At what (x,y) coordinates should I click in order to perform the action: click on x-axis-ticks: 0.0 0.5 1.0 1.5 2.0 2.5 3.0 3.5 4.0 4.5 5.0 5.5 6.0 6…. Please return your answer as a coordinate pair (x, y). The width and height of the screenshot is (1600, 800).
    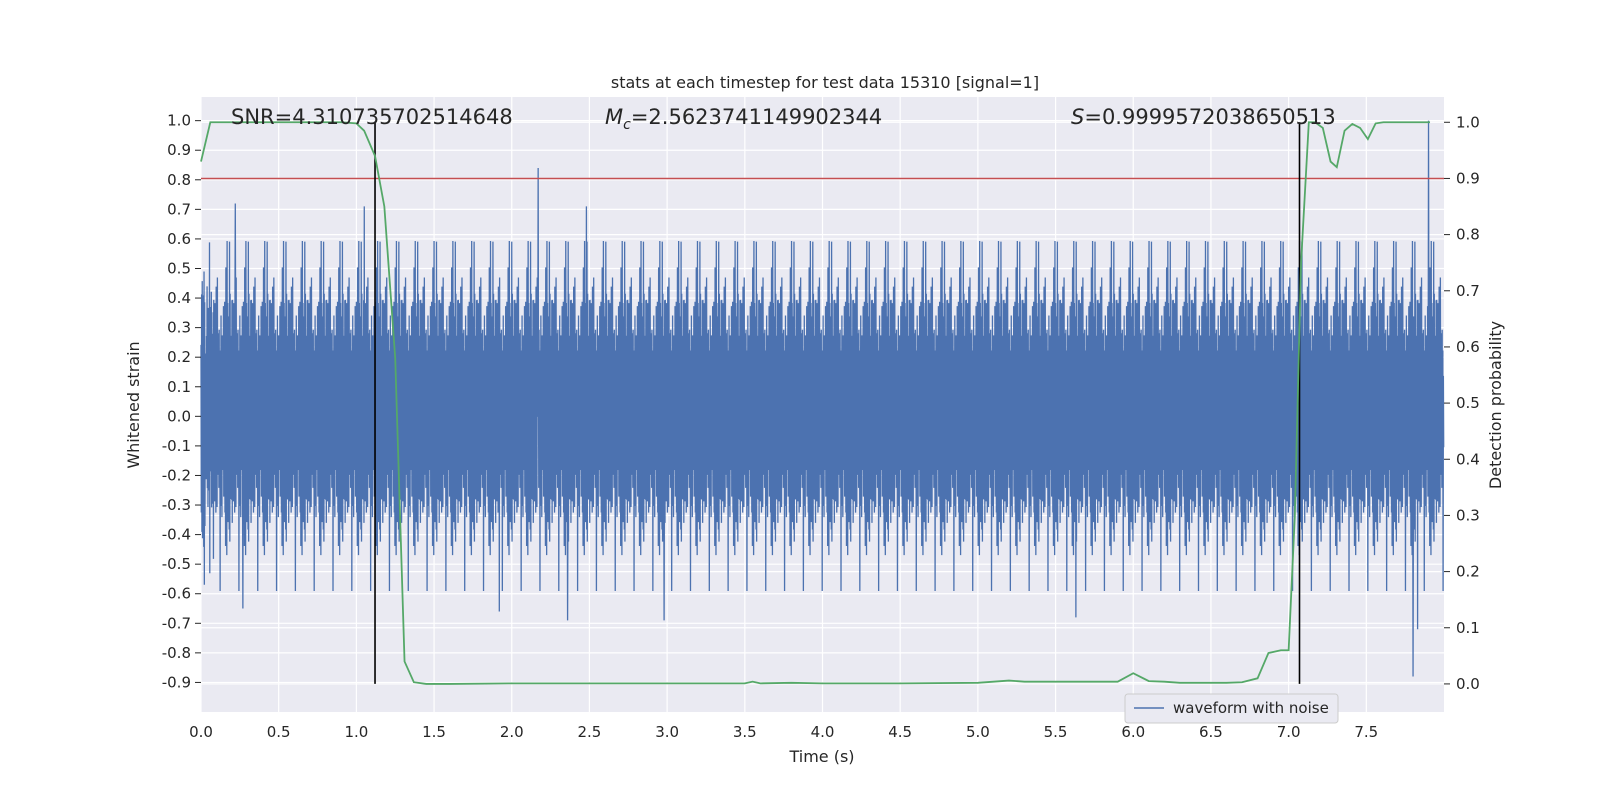
    Looking at the image, I should click on (783, 732).